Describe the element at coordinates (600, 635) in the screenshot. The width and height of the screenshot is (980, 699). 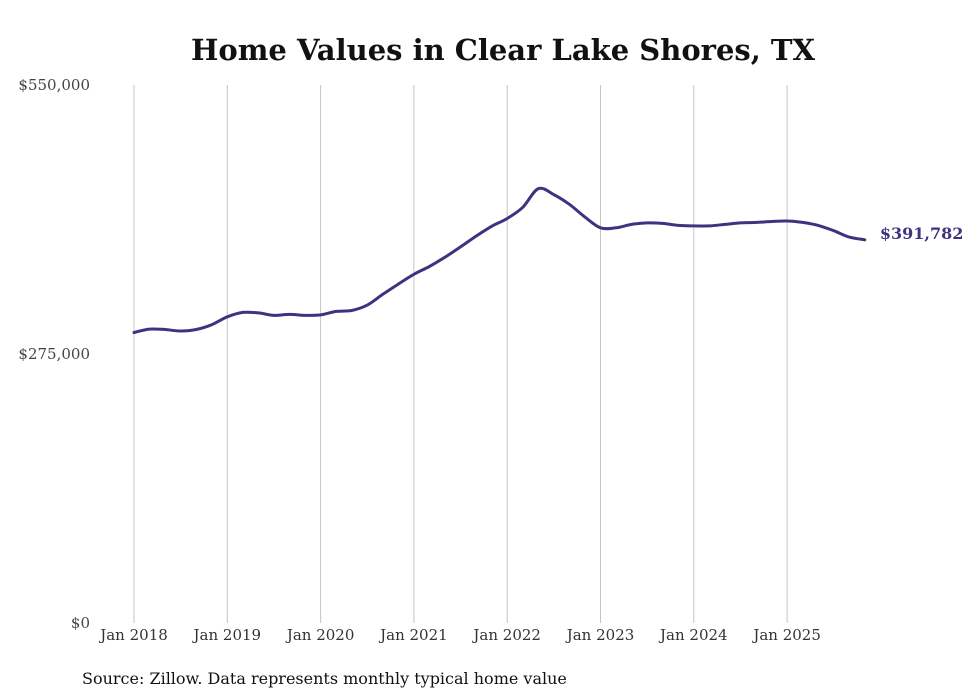
I see `x-tick-label: Jan 2023` at that location.